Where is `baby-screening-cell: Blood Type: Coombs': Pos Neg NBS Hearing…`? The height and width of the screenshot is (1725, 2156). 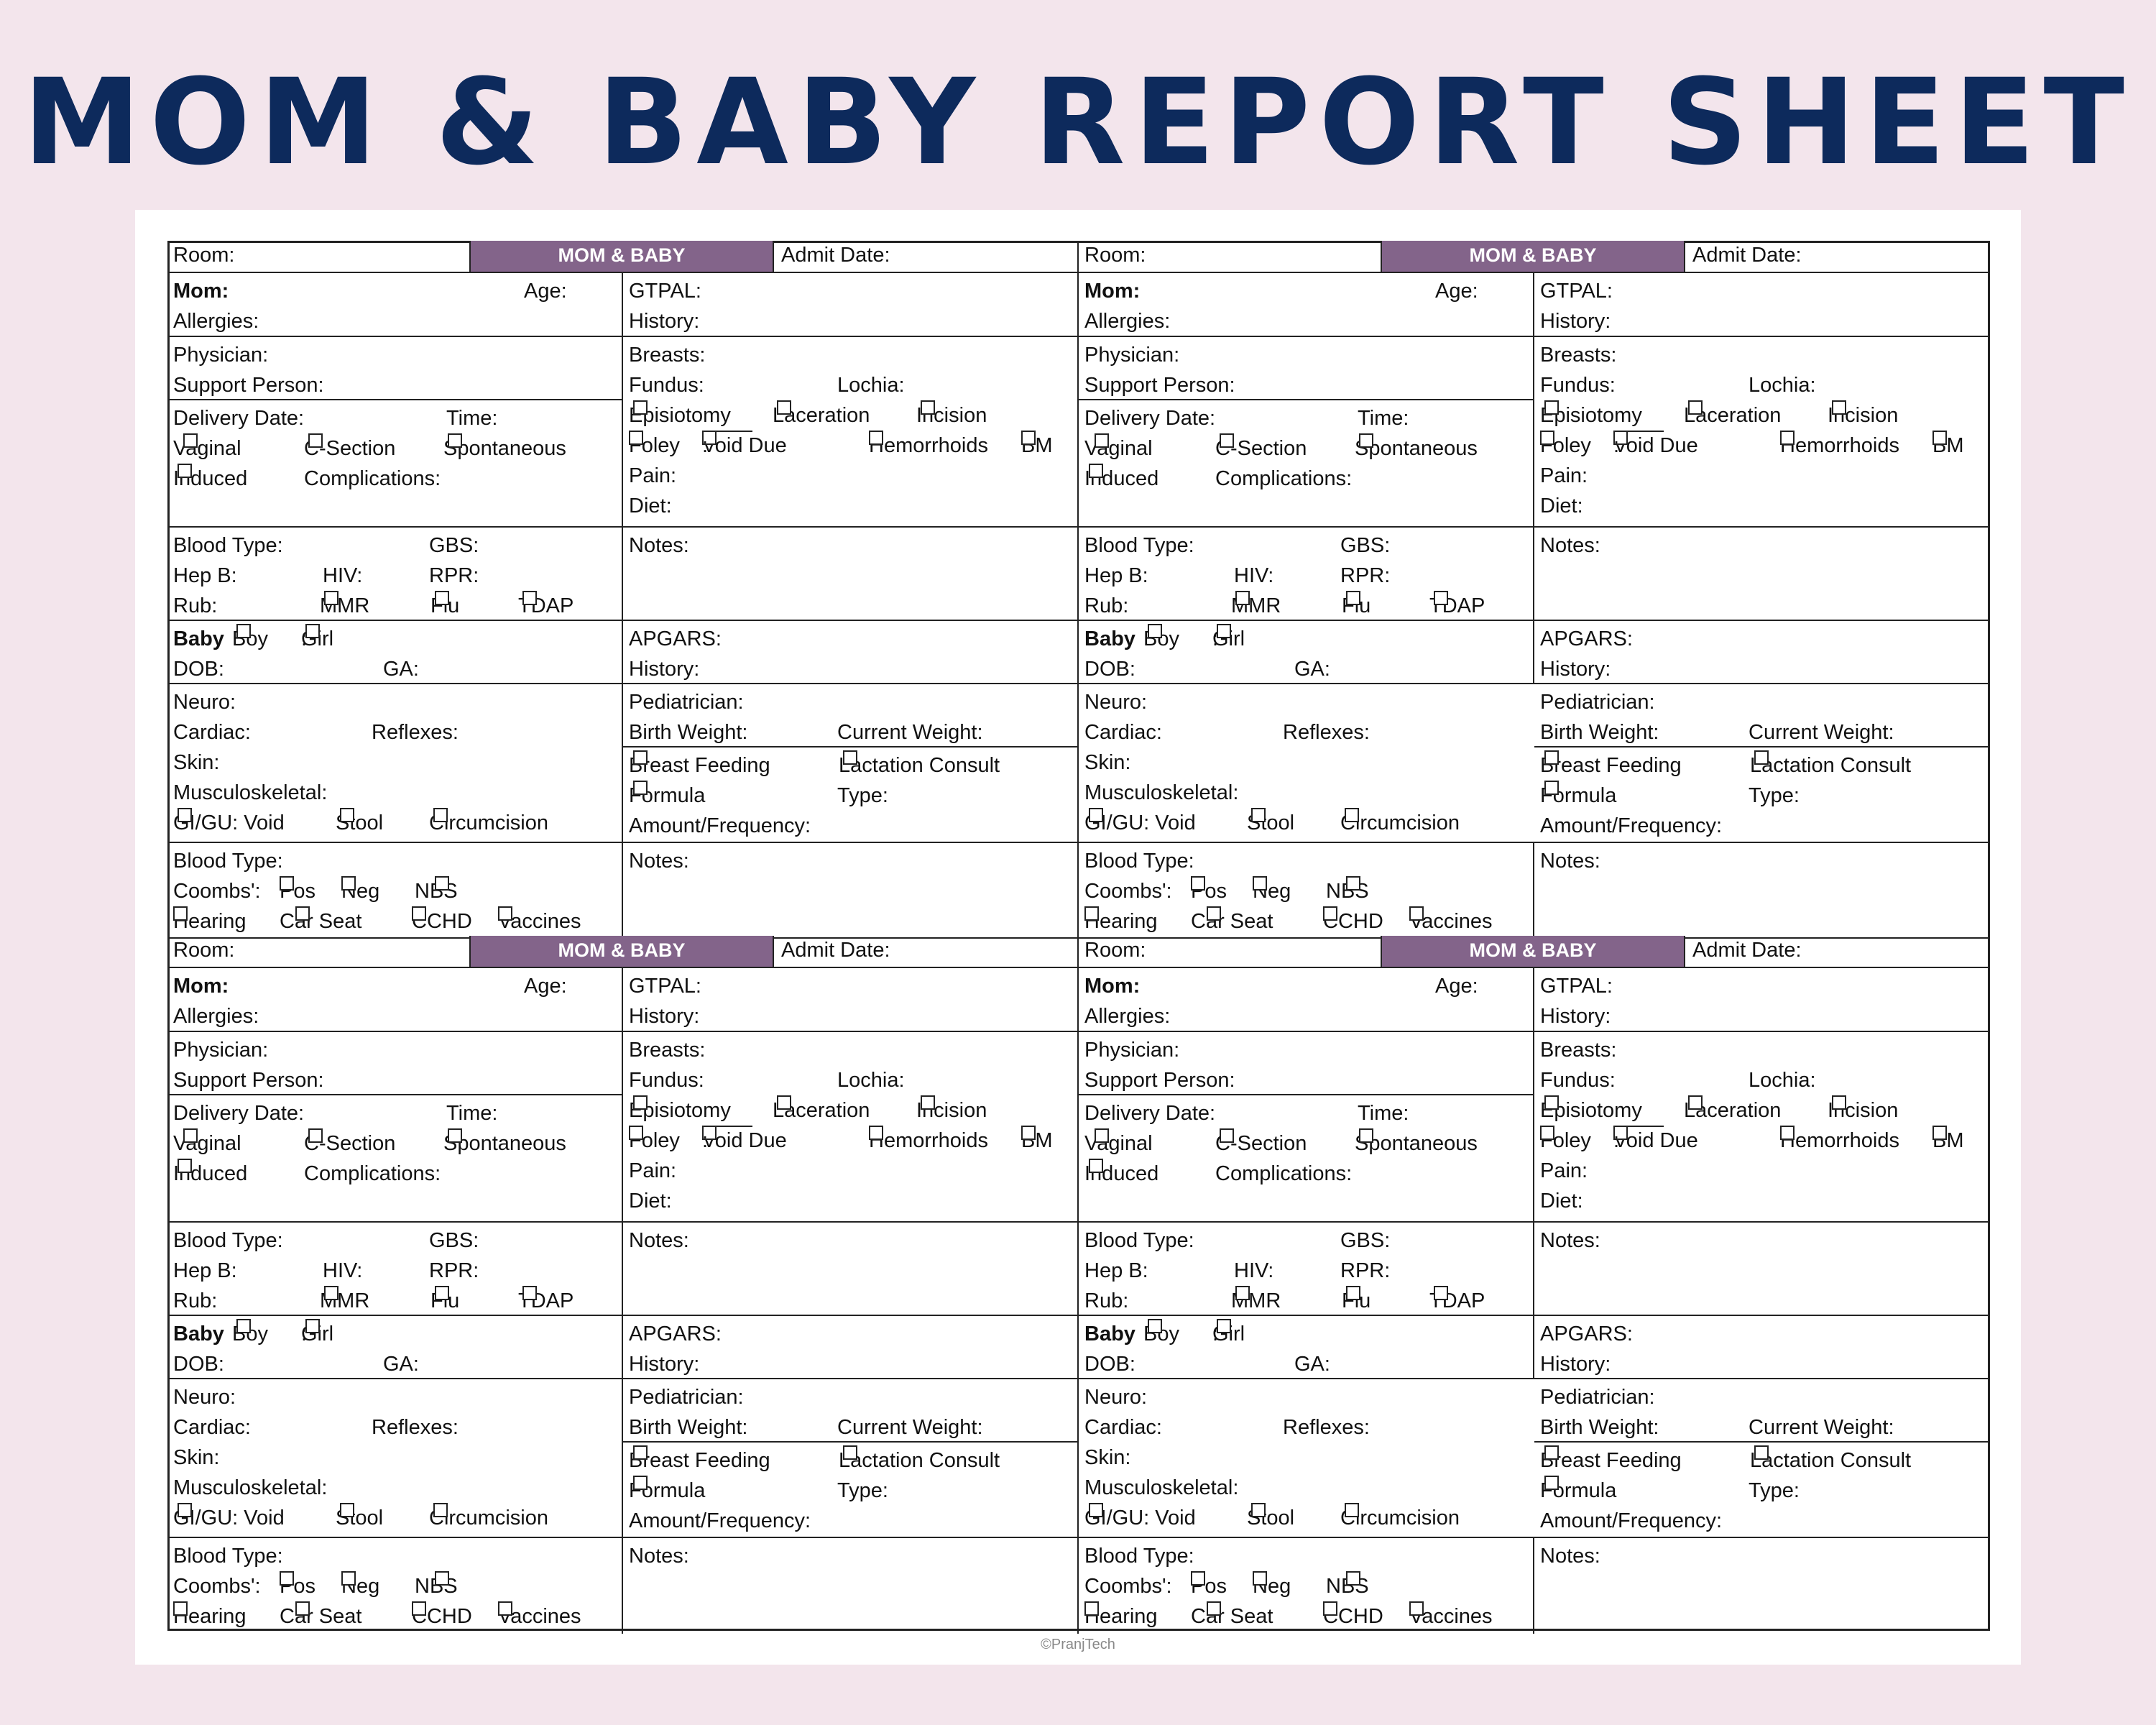 baby-screening-cell: Blood Type: Coombs': Pos Neg NBS Hearing… is located at coordinates (395, 891).